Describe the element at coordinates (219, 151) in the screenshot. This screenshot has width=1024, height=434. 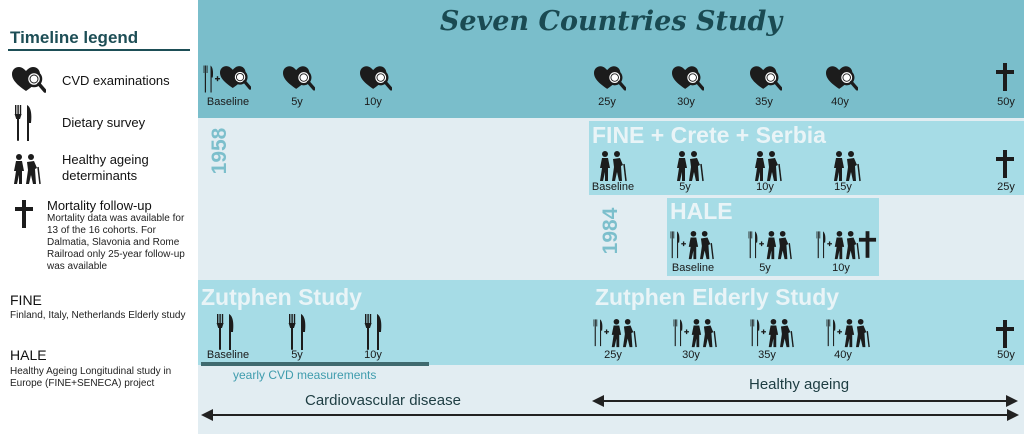
I see `year-1958: 1958` at that location.